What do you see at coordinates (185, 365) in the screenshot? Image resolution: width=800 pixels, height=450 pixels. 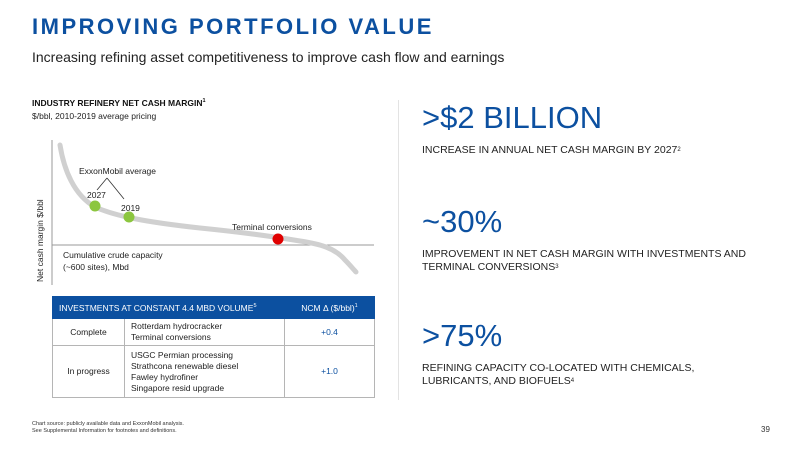 I see `row-item: Strathcona renewable diesel` at bounding box center [185, 365].